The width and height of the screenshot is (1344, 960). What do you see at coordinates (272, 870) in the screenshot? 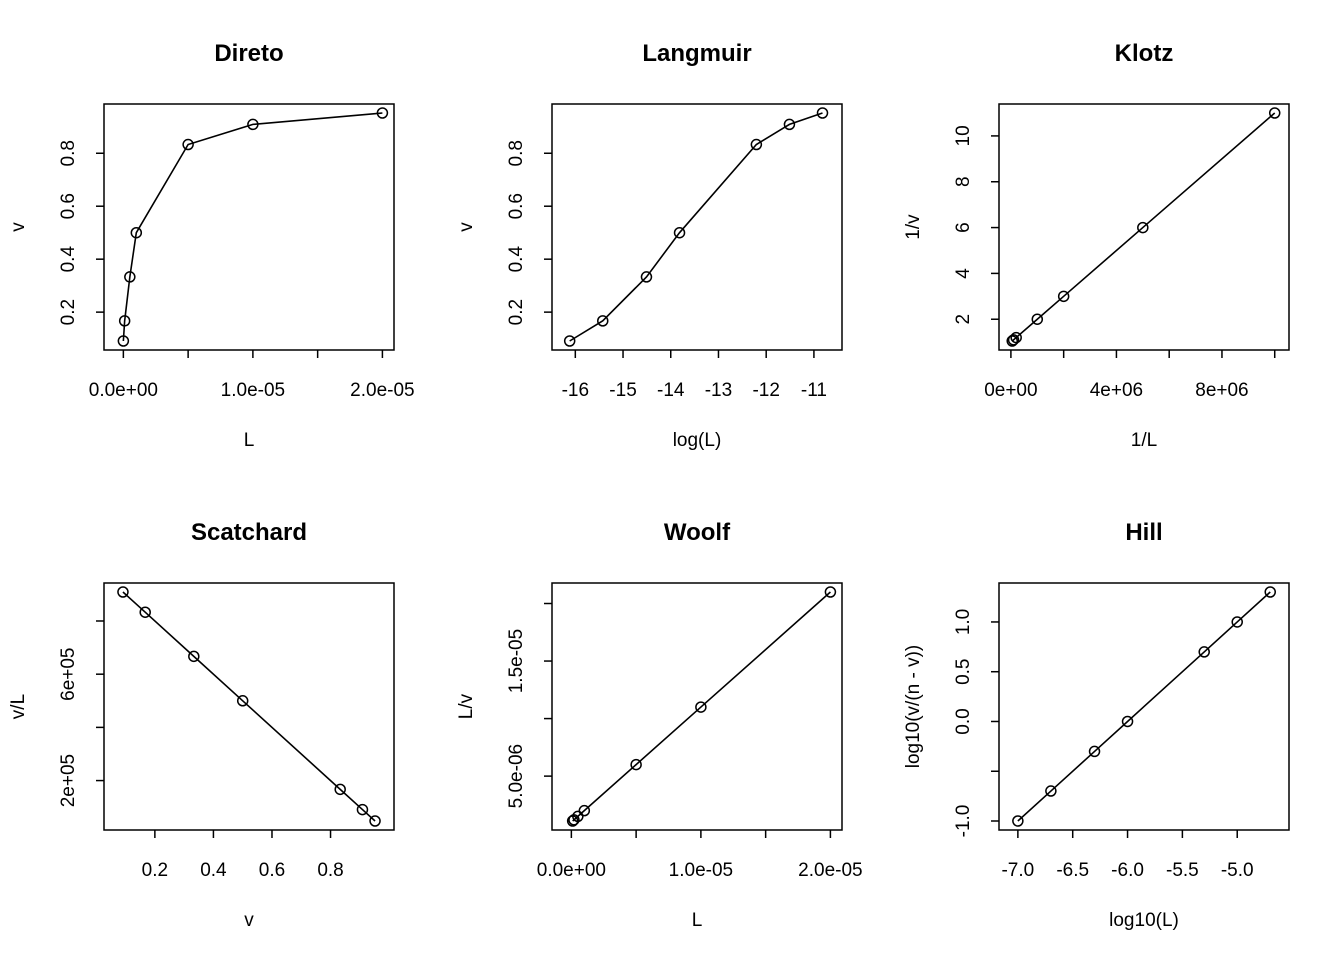
I see `x-tick-label: 0.6` at bounding box center [272, 870].